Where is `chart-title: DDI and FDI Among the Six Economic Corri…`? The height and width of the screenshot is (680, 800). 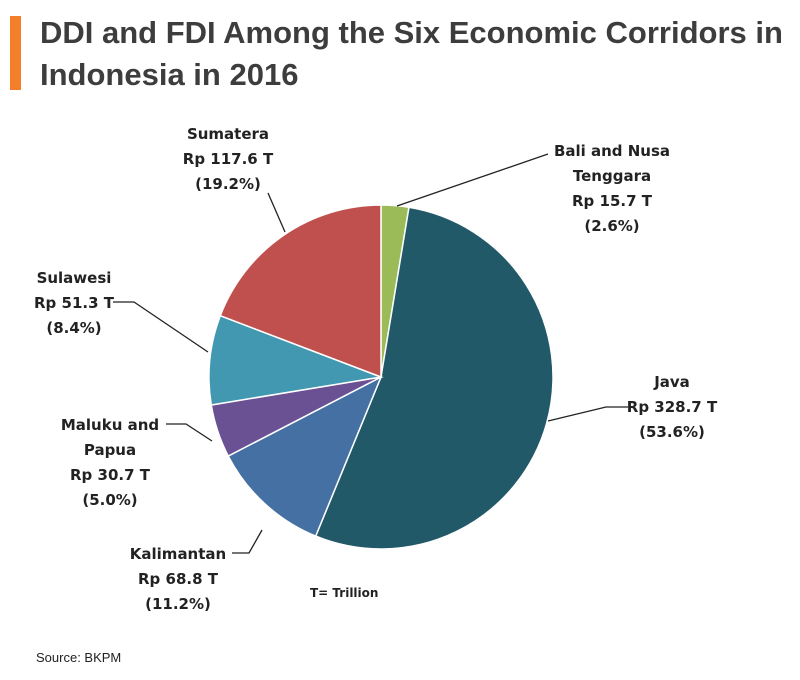
chart-title: DDI and FDI Among the Six Economic Corri… is located at coordinates (411, 53).